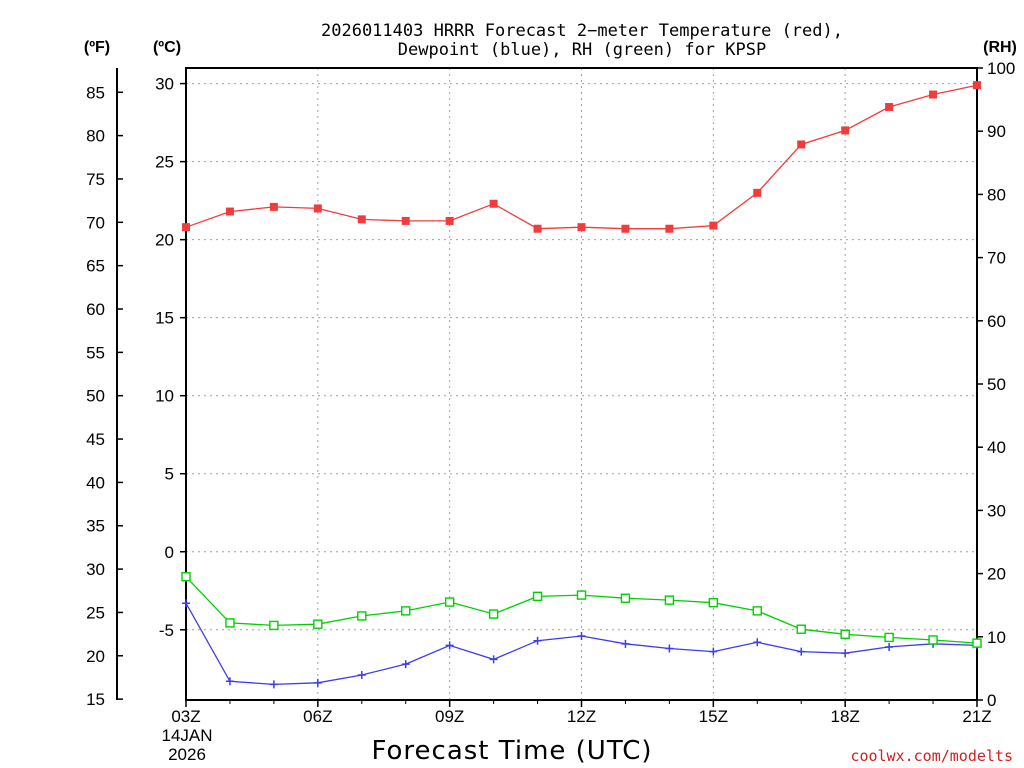  Describe the element at coordinates (97, 47) in the screenshot. I see `fahrenheit-unit-label: (ºF)` at that location.